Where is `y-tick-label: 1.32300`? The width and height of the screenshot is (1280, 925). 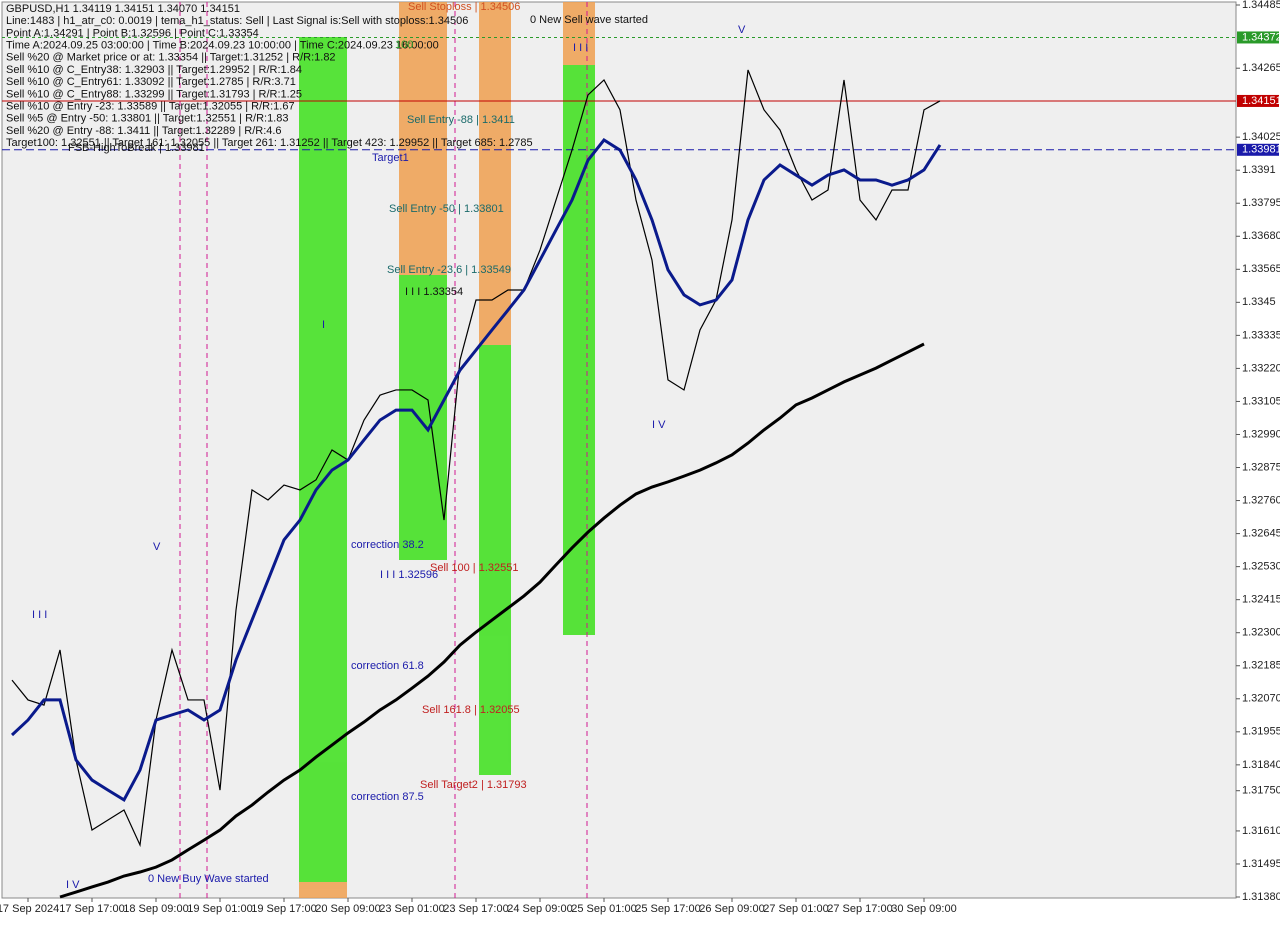 y-tick-label: 1.32300 is located at coordinates (1261, 633).